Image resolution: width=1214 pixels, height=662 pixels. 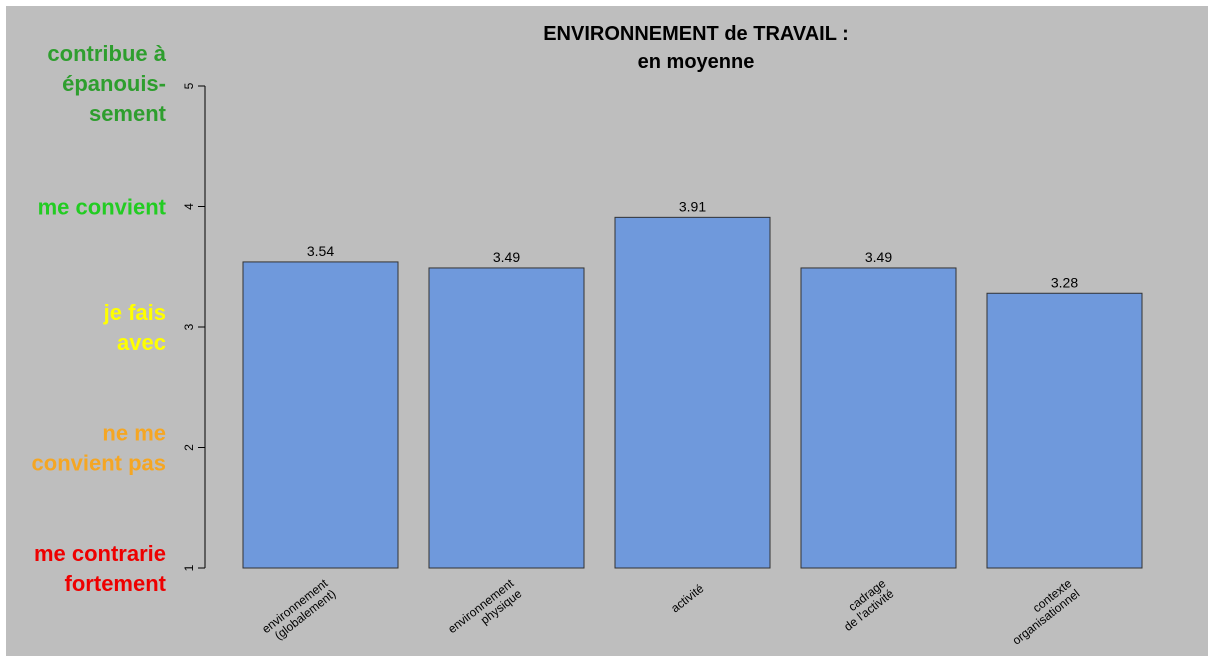 I want to click on value-labels: 3.54 3.49 3.91 3.49 3.28, so click(x=692, y=244).